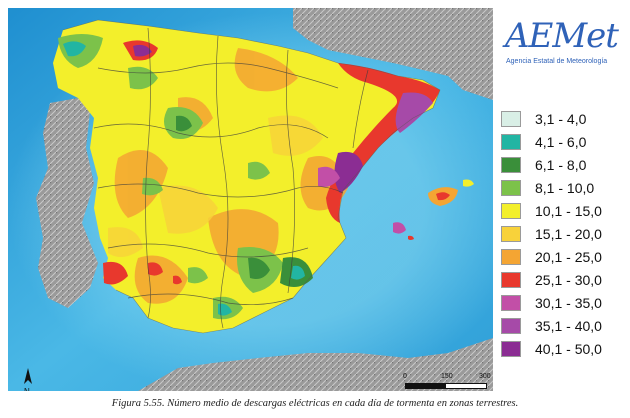 This screenshot has height=418, width=630. Describe the element at coordinates (215, 186) in the screenshot. I see `density-light-orange` at that location.